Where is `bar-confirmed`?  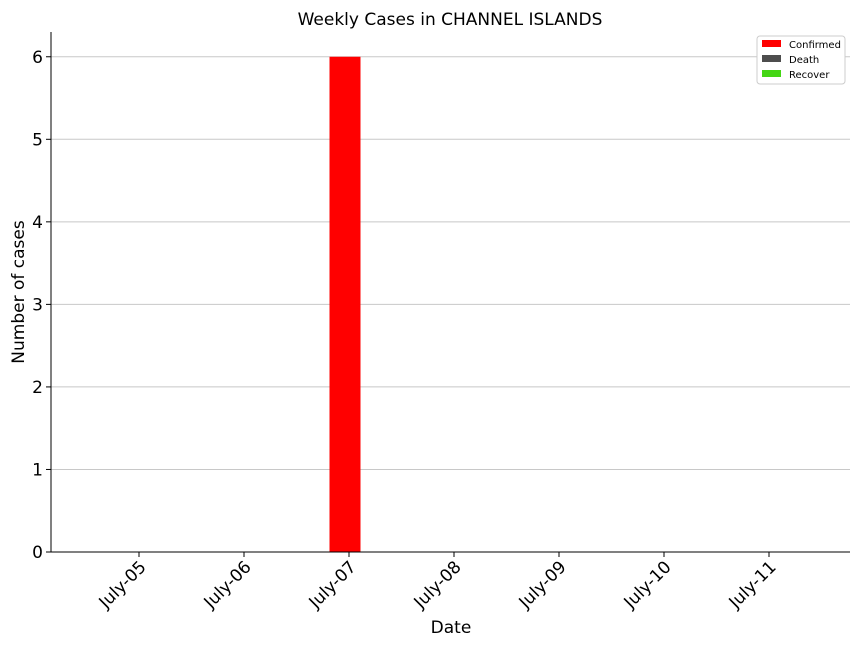 bar-confirmed is located at coordinates (345, 304).